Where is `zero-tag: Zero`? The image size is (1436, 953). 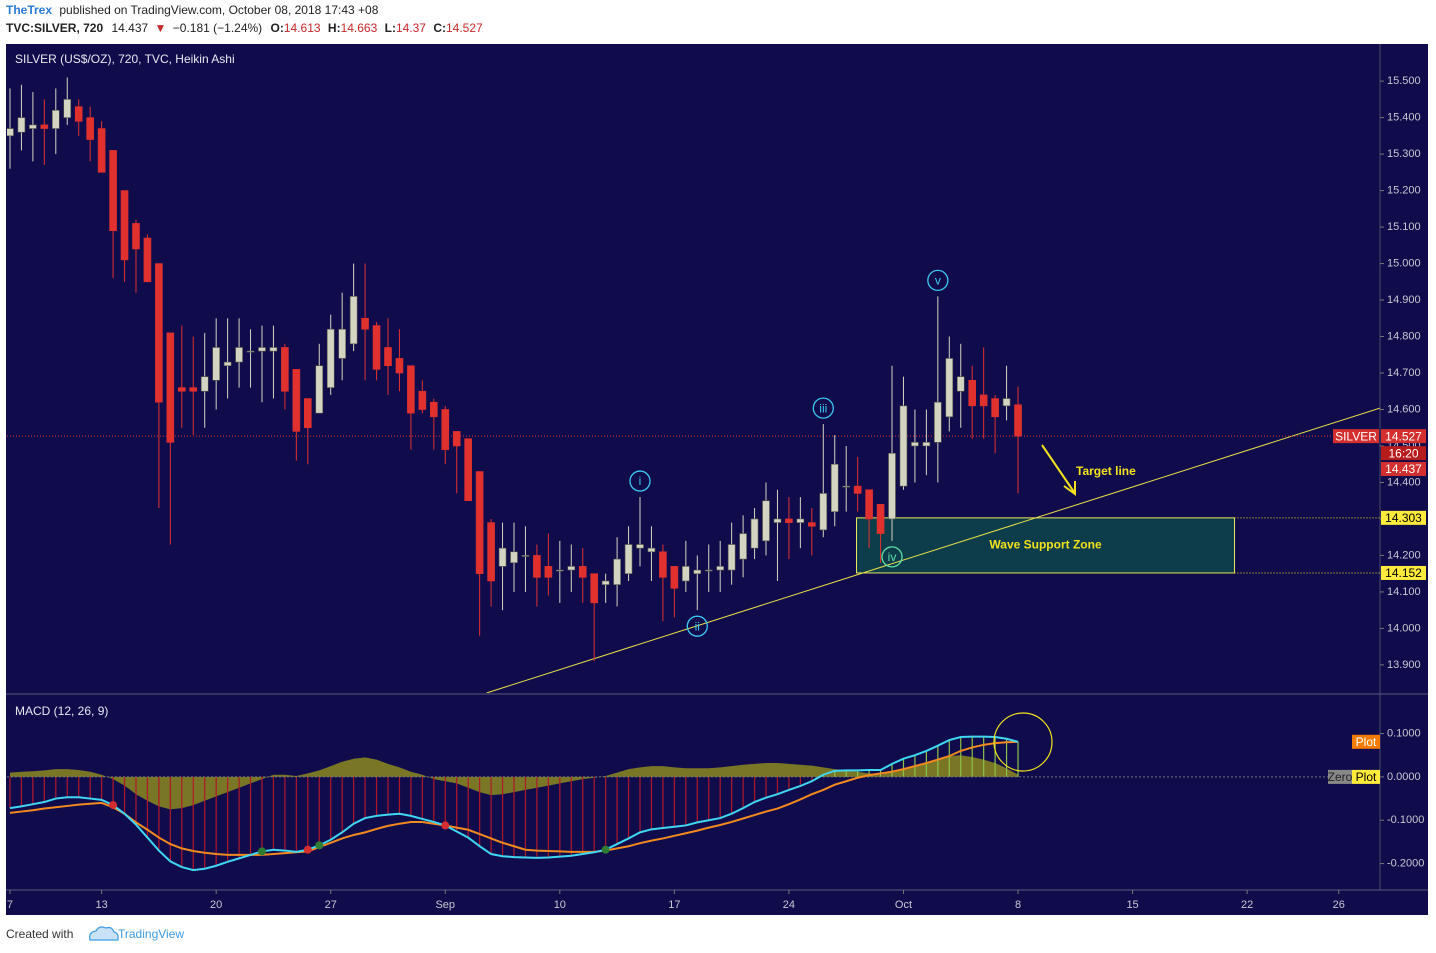
zero-tag: Zero is located at coordinates (1340, 777).